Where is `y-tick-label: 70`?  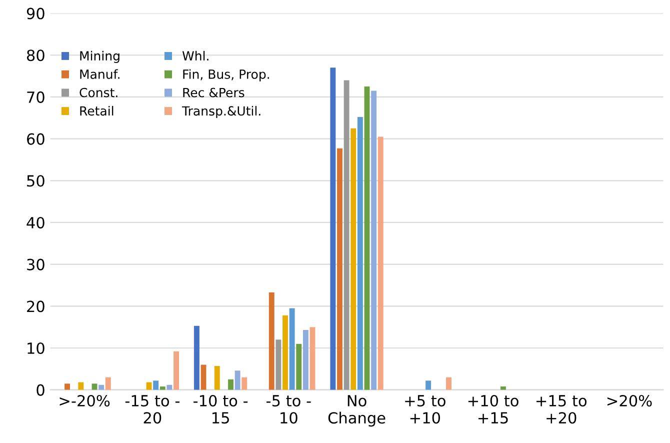
y-tick-label: 70 is located at coordinates (35, 97).